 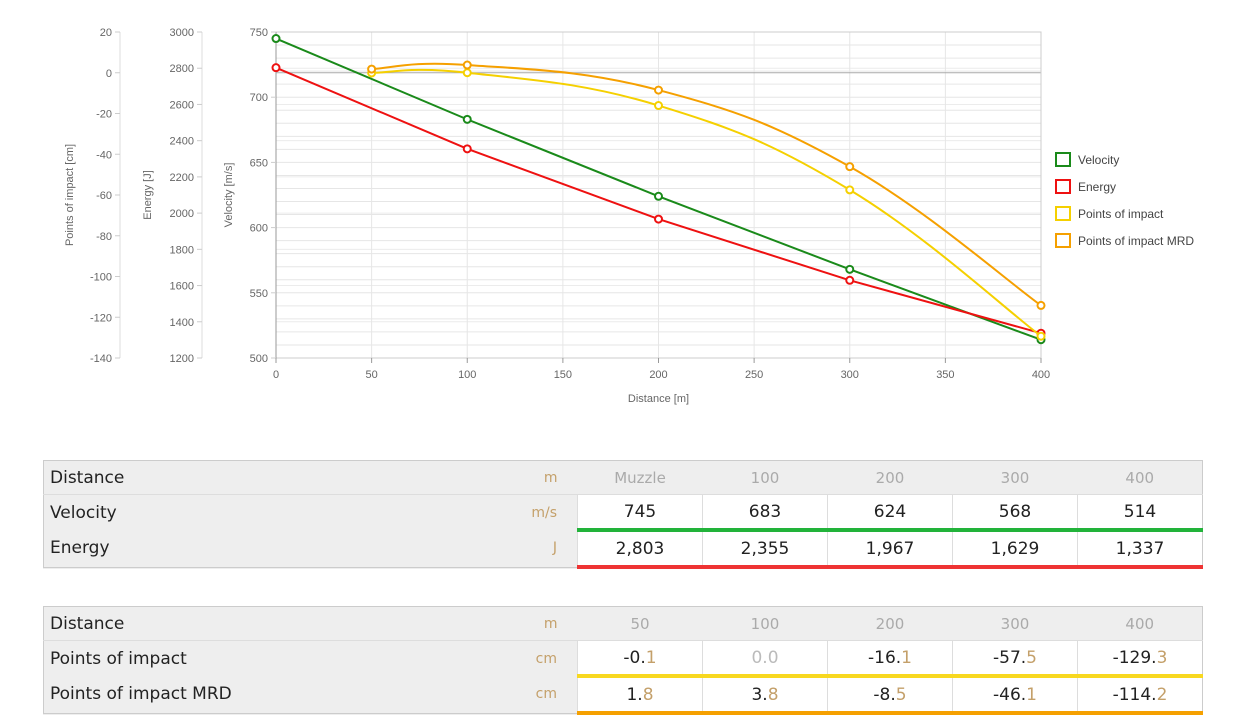 I want to click on y-tick-label: 700, so click(x=259, y=98).